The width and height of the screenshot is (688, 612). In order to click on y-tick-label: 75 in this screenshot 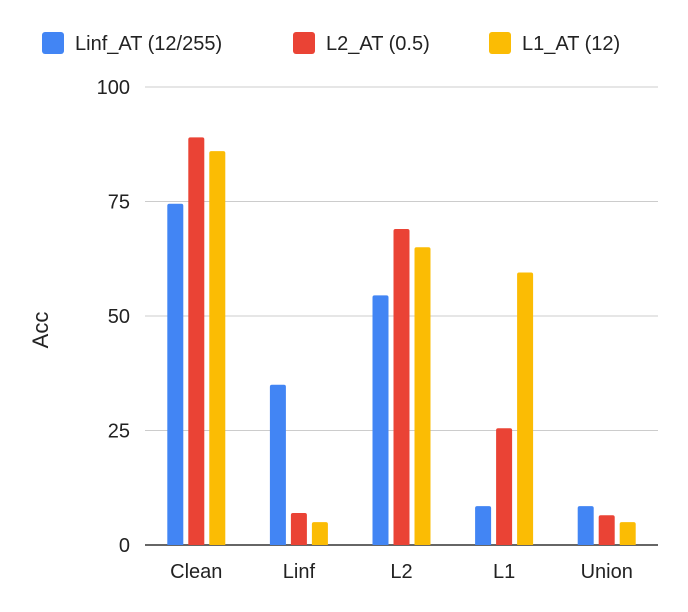, I will do `click(119, 203)`.